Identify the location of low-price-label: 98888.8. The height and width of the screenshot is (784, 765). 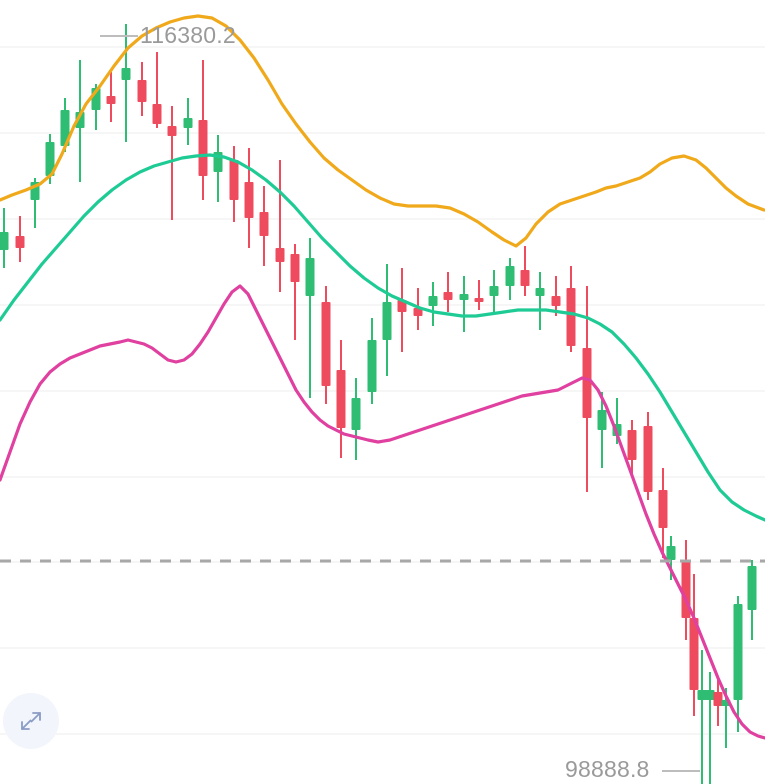
(607, 769).